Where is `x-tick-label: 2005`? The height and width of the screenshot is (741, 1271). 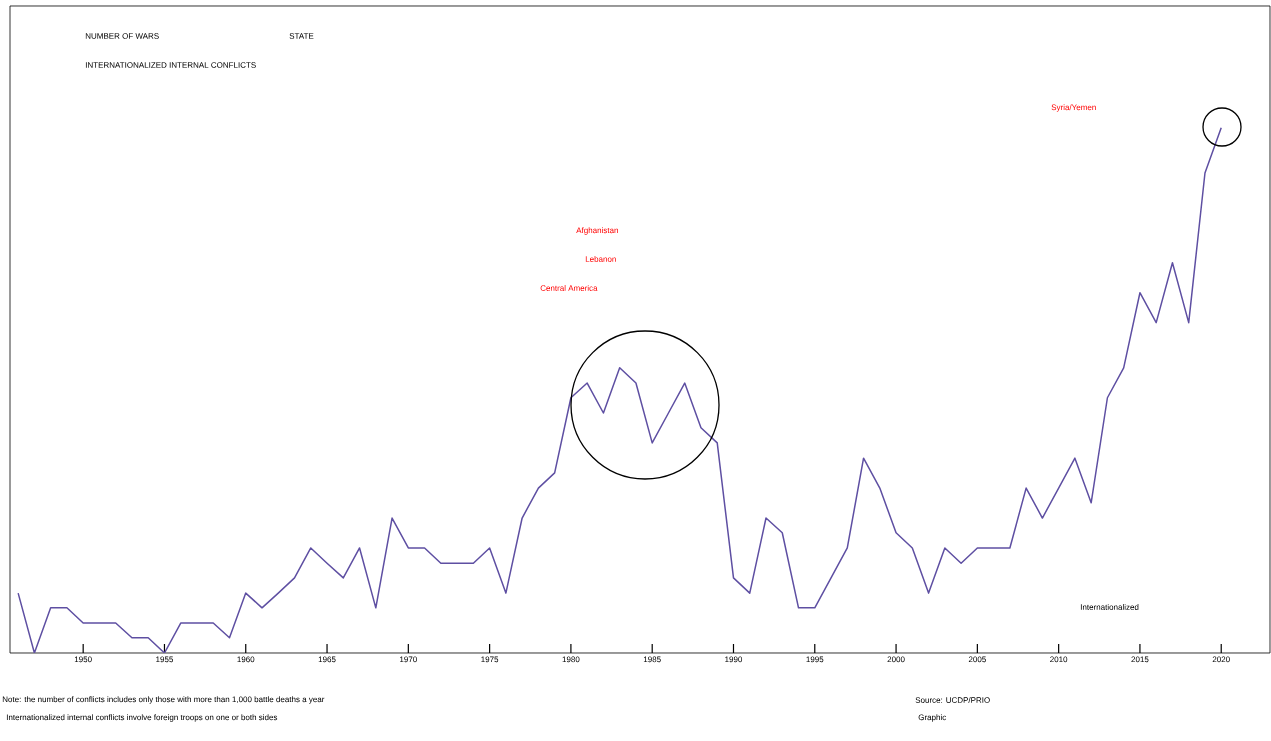 x-tick-label: 2005 is located at coordinates (977, 659).